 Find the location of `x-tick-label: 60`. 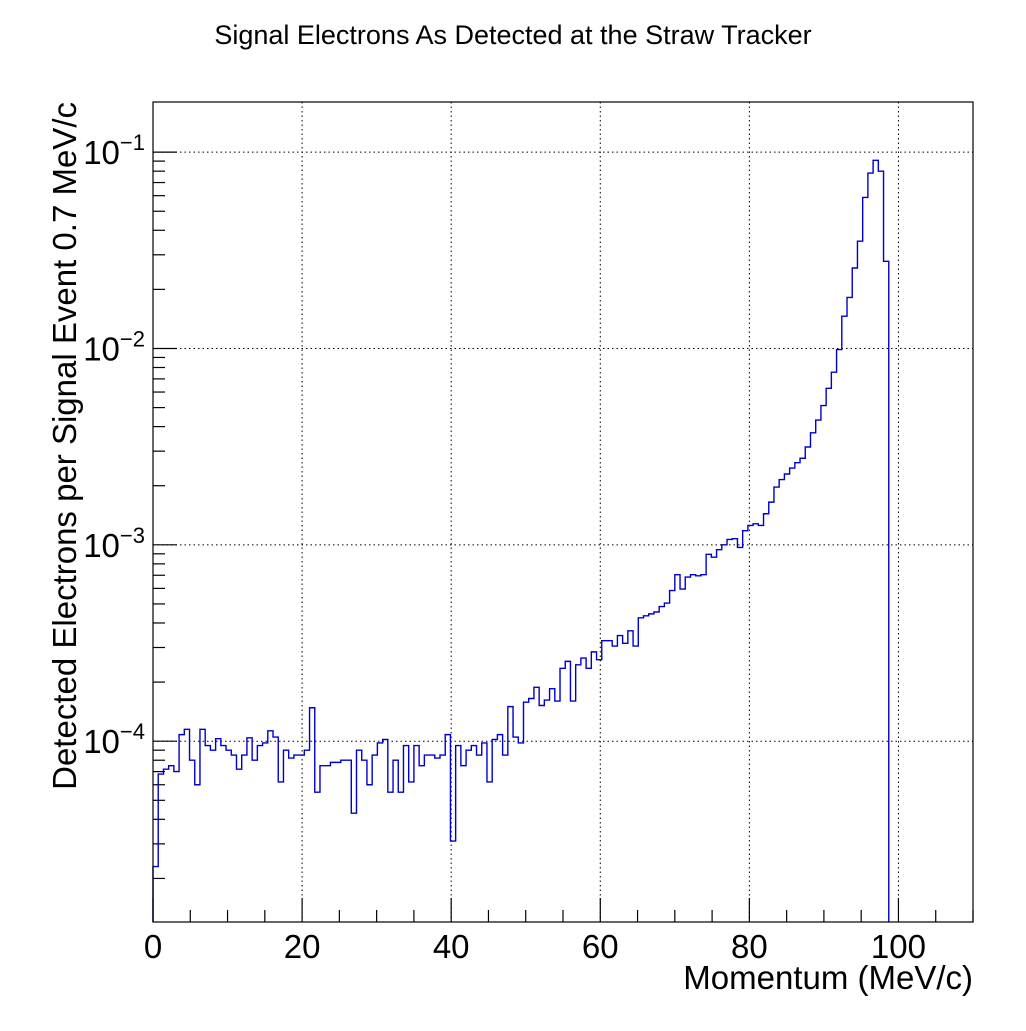

x-tick-label: 60 is located at coordinates (600, 946).